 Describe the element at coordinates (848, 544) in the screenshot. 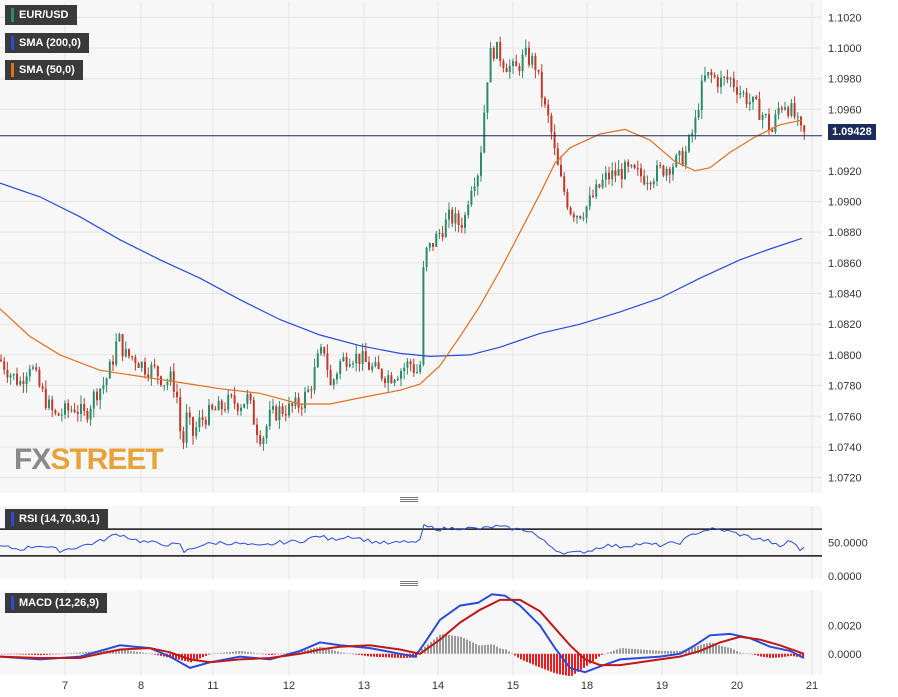

I see `rsi-y-tick-label: 50.0000` at that location.